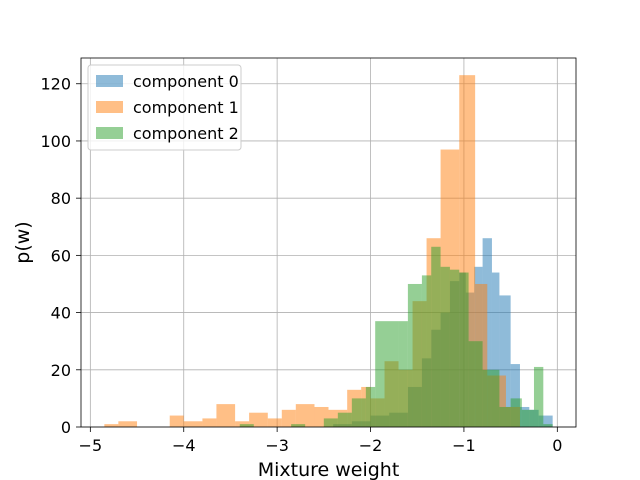 The image size is (640, 480). What do you see at coordinates (61, 198) in the screenshot?
I see `y-tick-label: 80` at bounding box center [61, 198].